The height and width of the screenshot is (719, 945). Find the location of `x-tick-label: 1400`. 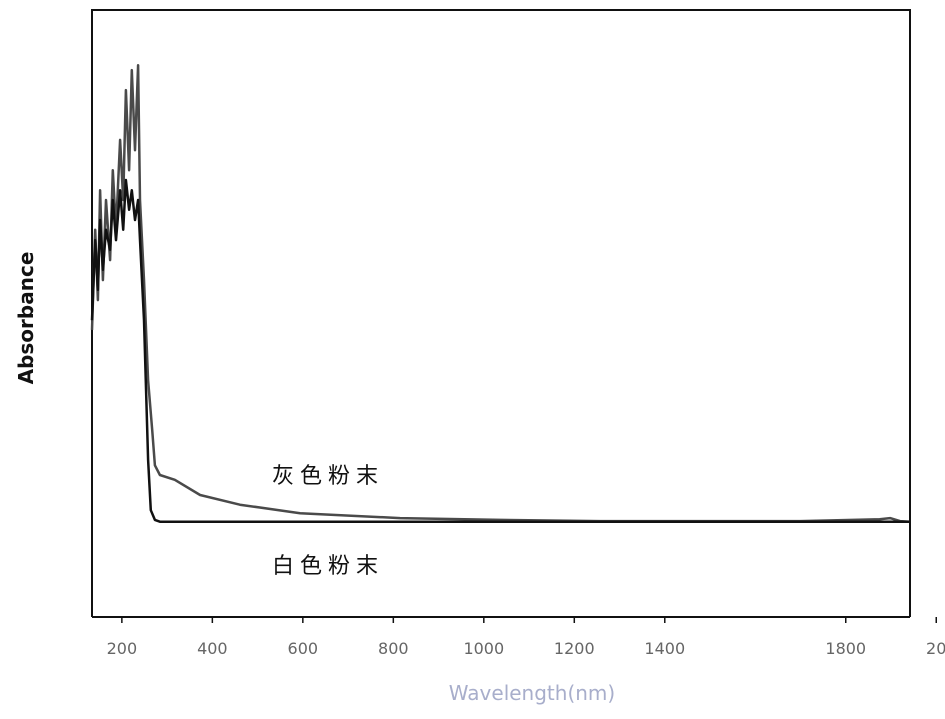

x-tick-label: 1400 is located at coordinates (664, 648).